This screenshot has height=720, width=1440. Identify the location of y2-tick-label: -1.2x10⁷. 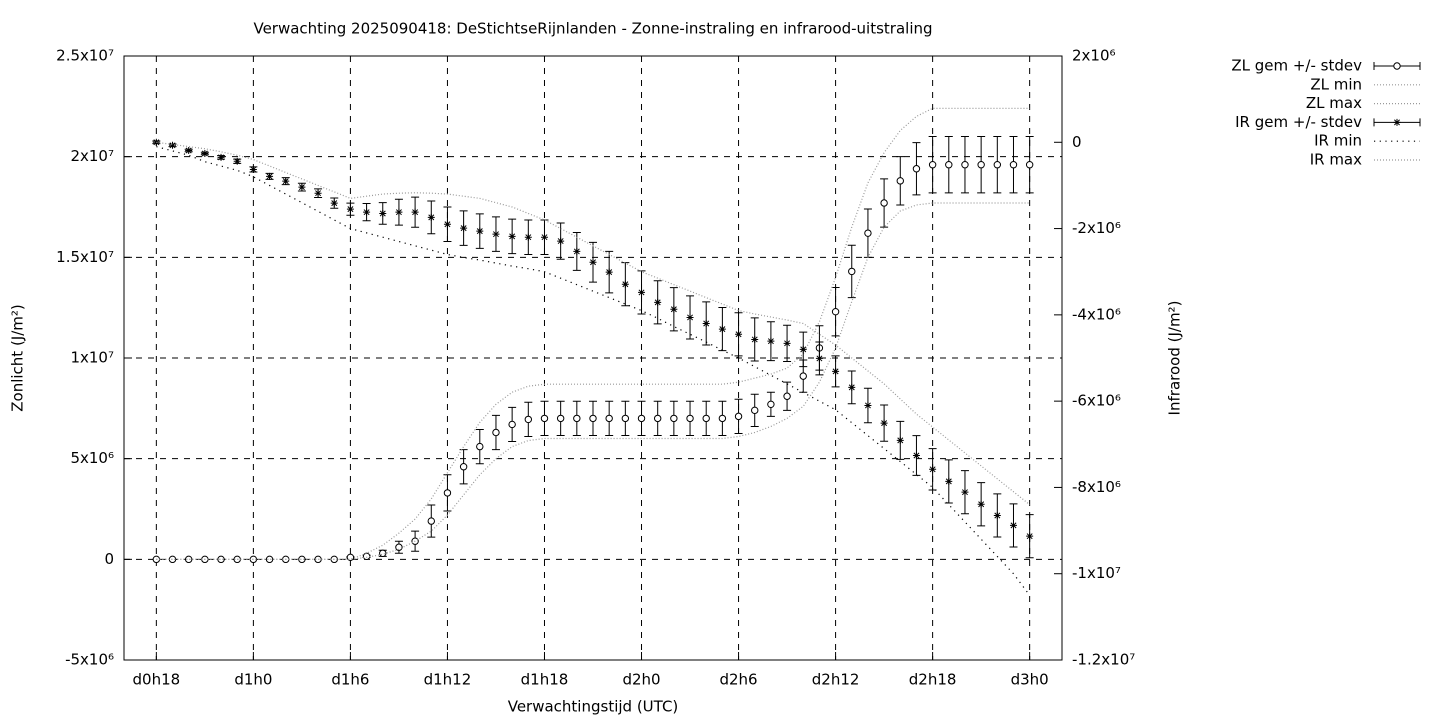
(1103, 660).